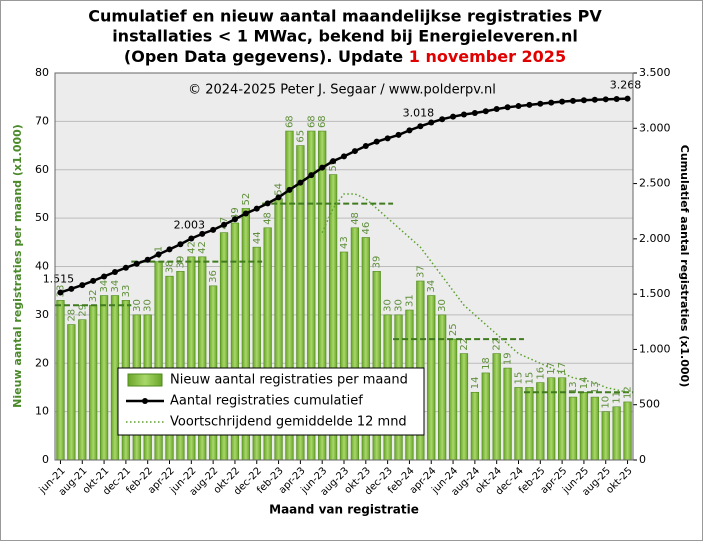 This screenshot has width=703, height=541. Describe the element at coordinates (377, 262) in the screenshot. I see `bar-value-label: 39` at that location.